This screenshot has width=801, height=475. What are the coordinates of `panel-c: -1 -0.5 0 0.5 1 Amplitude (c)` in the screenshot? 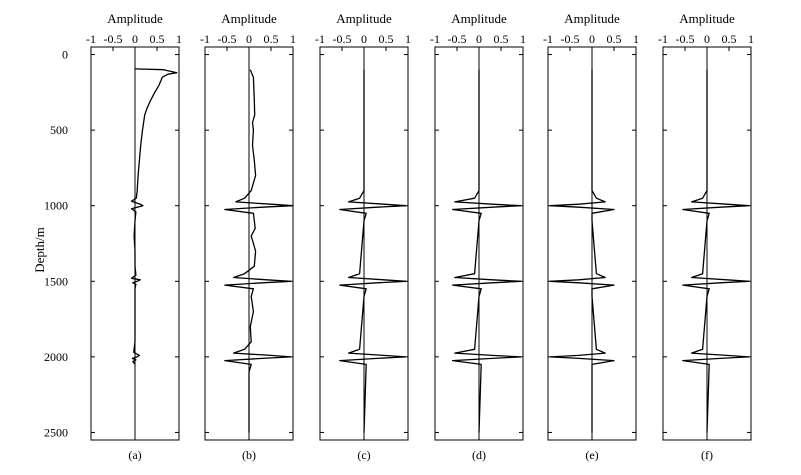 It's located at (363, 236).